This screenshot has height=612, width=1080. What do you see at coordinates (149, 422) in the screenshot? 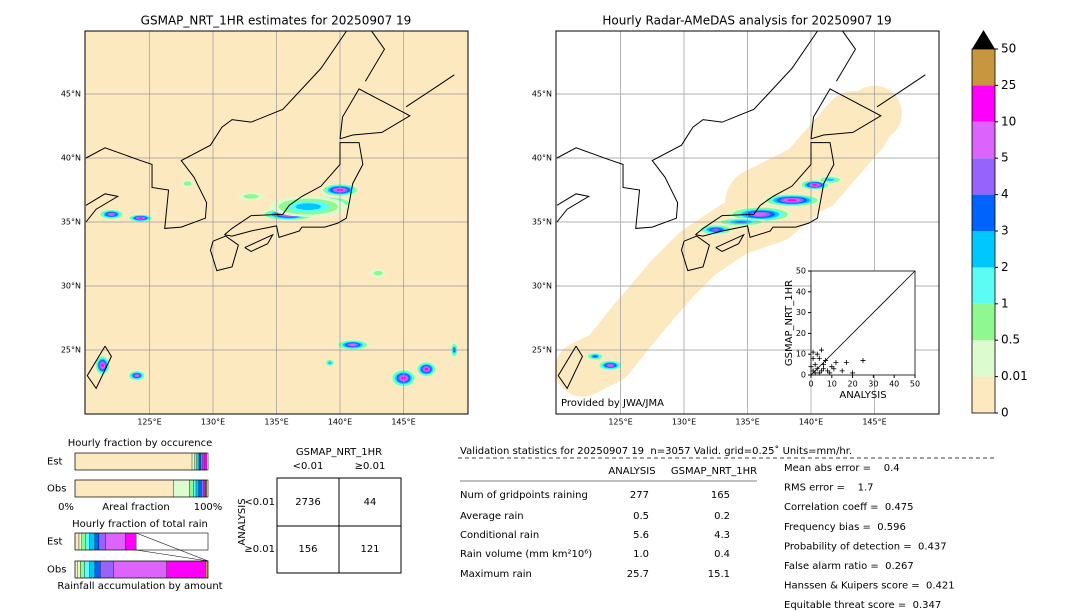
I see `lon-label: 125°E` at bounding box center [149, 422].